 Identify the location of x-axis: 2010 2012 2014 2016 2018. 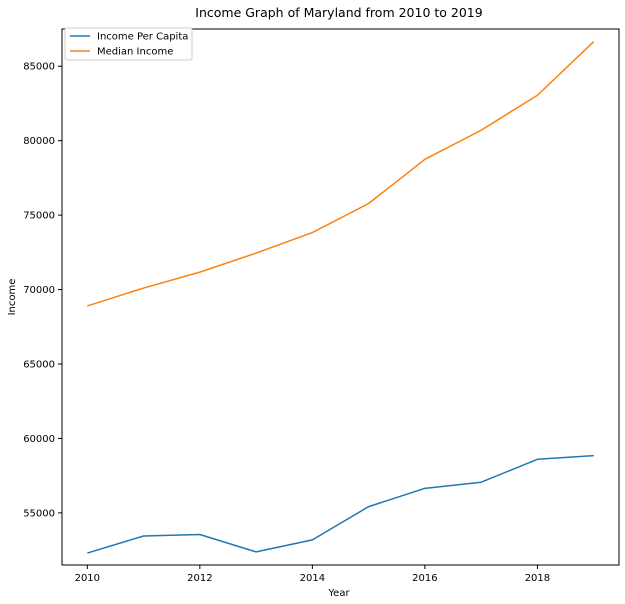
(312, 574).